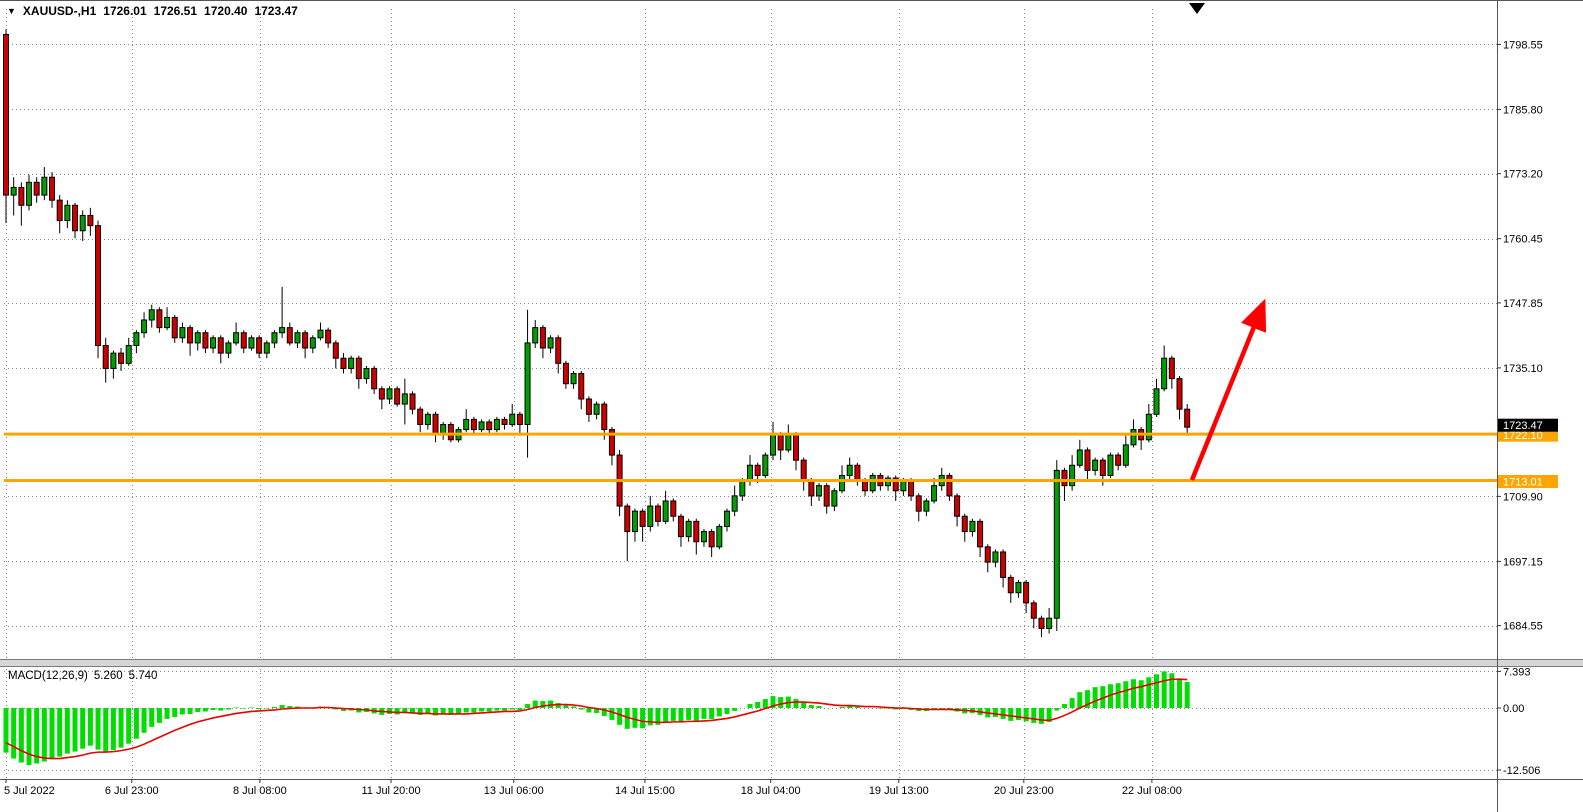 Image resolution: width=1583 pixels, height=812 pixels. I want to click on svg-text: 20 Jul 23:00, so click(1024, 791).